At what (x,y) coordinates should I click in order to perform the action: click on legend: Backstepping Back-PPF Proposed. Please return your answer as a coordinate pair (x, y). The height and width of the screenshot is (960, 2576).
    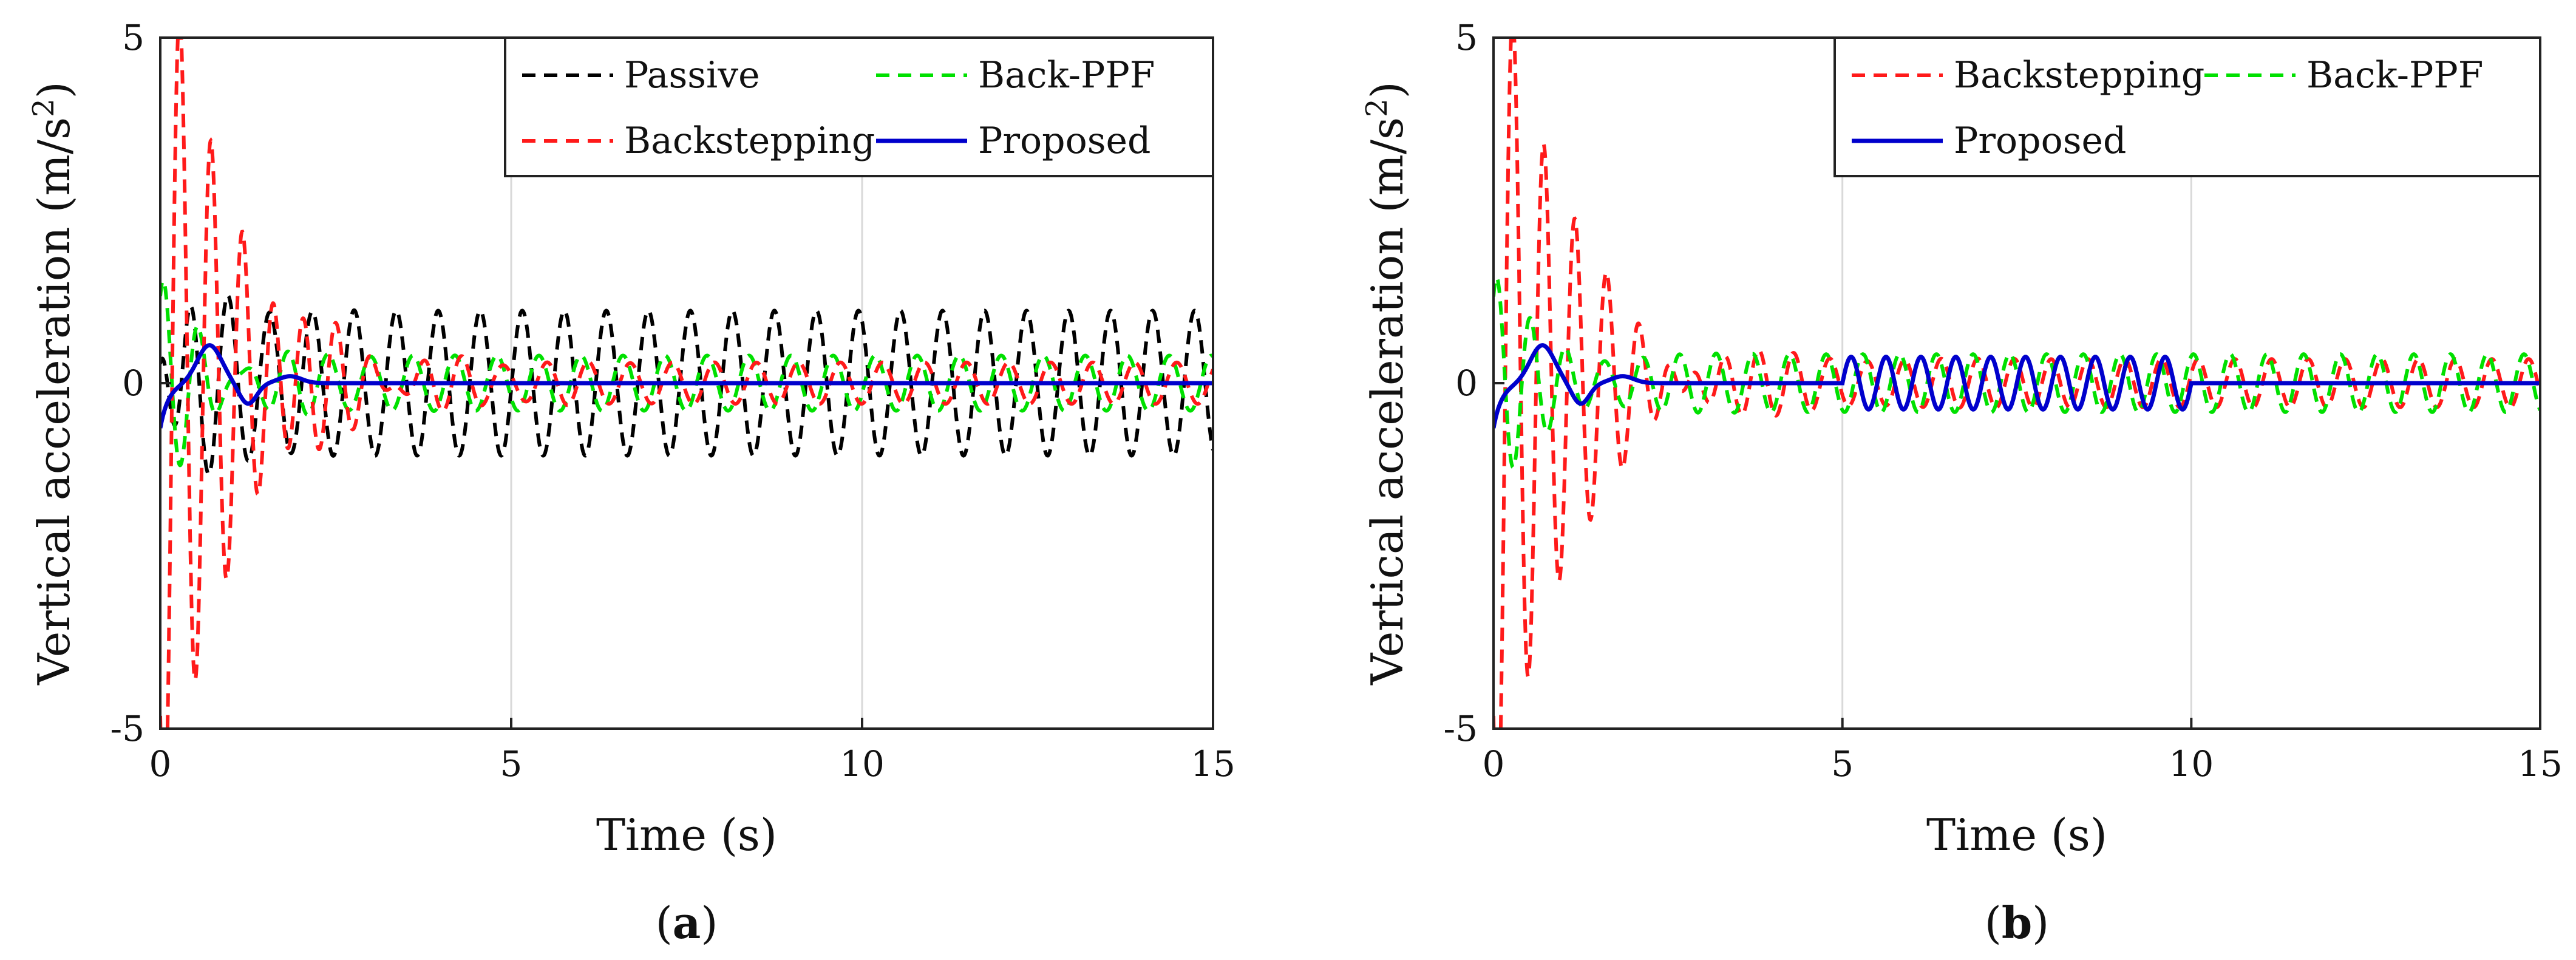
    Looking at the image, I should click on (2187, 106).